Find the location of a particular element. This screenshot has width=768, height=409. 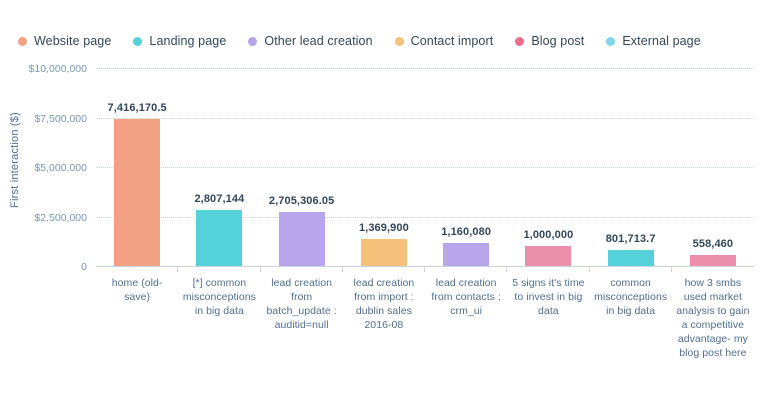

y-axis-tick-label: $10,000,000 is located at coordinates (57, 69).